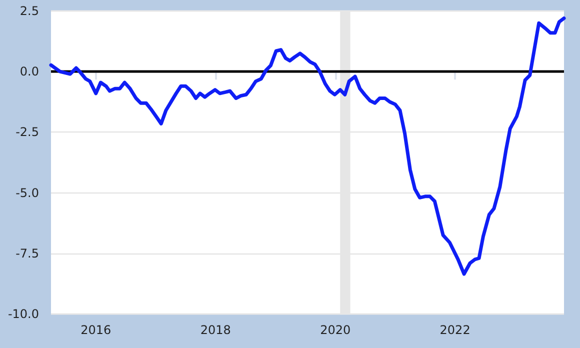 Image resolution: width=580 pixels, height=348 pixels. Describe the element at coordinates (27, 193) in the screenshot. I see `y-tick-label: -5.0` at that location.